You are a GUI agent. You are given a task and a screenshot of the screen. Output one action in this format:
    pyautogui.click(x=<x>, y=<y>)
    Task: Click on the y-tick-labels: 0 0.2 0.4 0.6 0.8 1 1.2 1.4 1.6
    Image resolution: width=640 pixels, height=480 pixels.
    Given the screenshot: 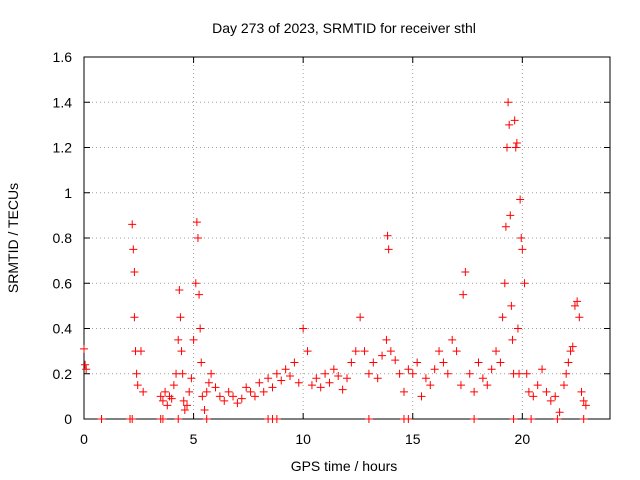 What is the action you would take?
    pyautogui.click(x=63, y=238)
    